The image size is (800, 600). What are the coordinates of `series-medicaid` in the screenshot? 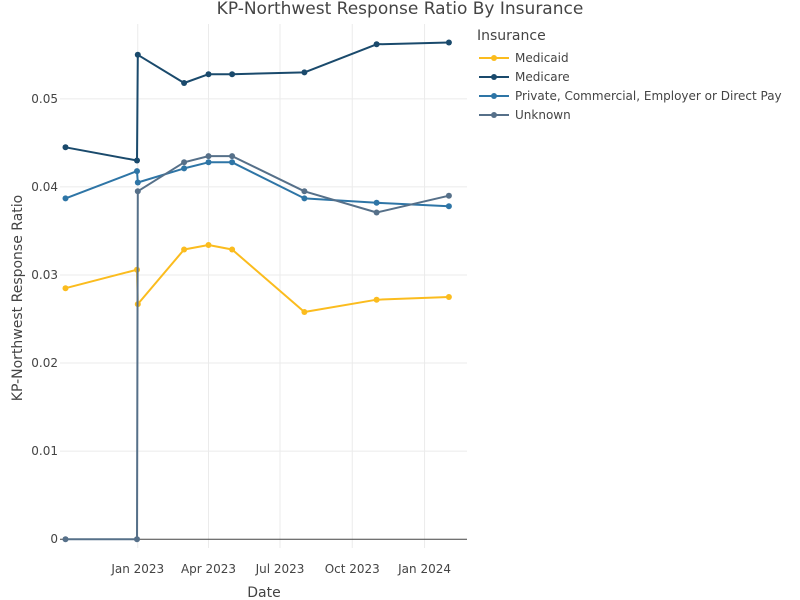 It's located at (257, 278).